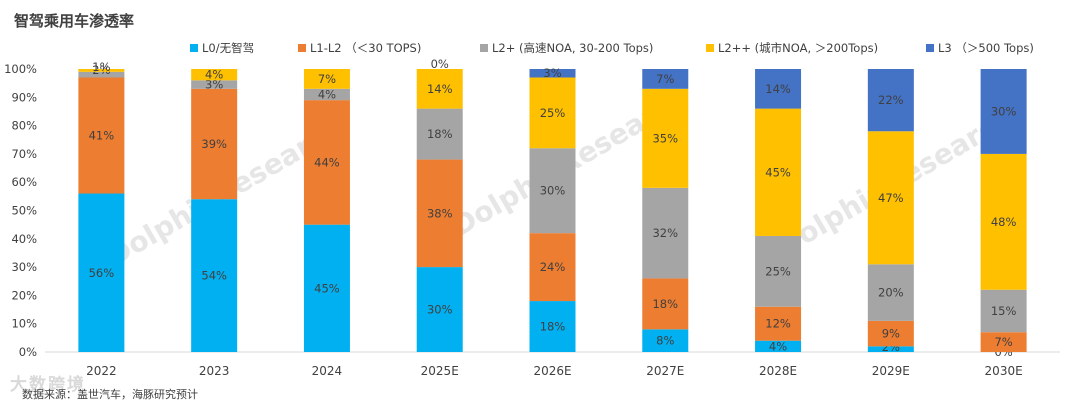 The image size is (1080, 405). What do you see at coordinates (552, 371) in the screenshot?
I see `x-tick-label: 2026E` at bounding box center [552, 371].